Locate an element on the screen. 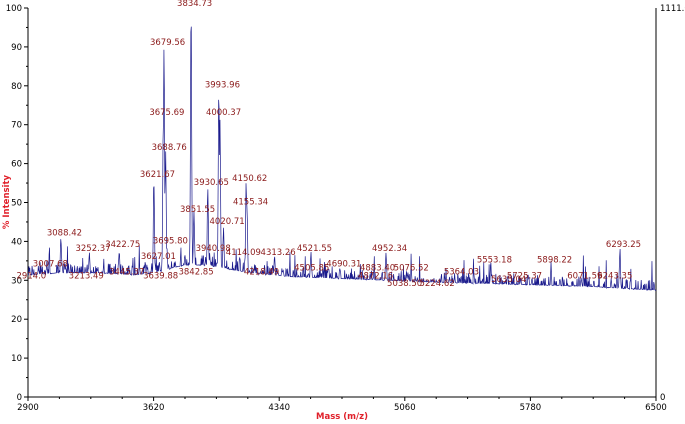 The width and height of the screenshot is (685, 424). peak-label: 4313.26 is located at coordinates (278, 253).